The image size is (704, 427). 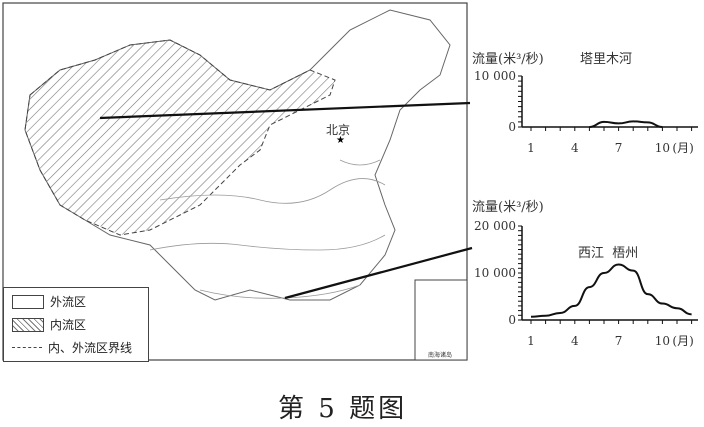 I want to click on star-beijing-icon: ★, so click(x=340, y=140).